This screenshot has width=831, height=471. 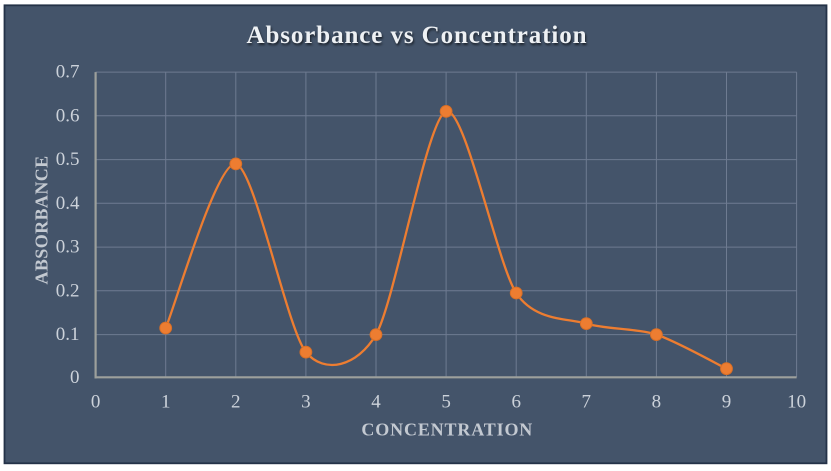 I want to click on svg-text: 0.6, so click(x=68, y=115).